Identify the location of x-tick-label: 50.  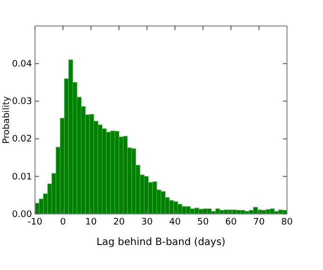
(203, 222).